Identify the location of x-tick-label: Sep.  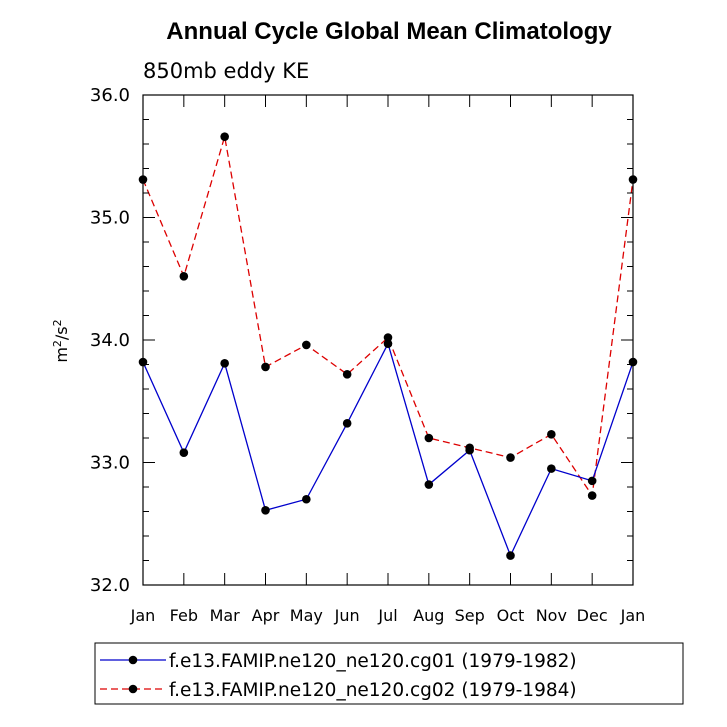
(470, 615).